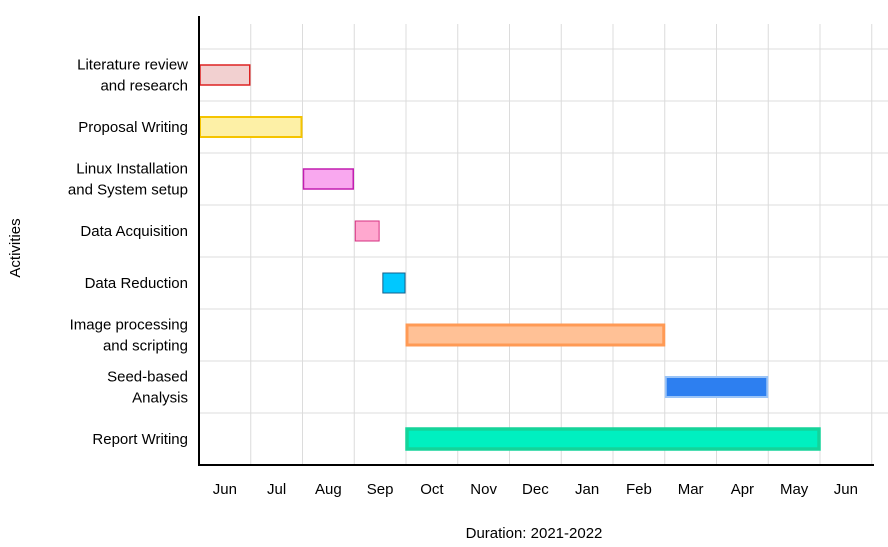  Describe the element at coordinates (534, 533) in the screenshot. I see `x-axis-title: Duration: 2021-2022` at that location.